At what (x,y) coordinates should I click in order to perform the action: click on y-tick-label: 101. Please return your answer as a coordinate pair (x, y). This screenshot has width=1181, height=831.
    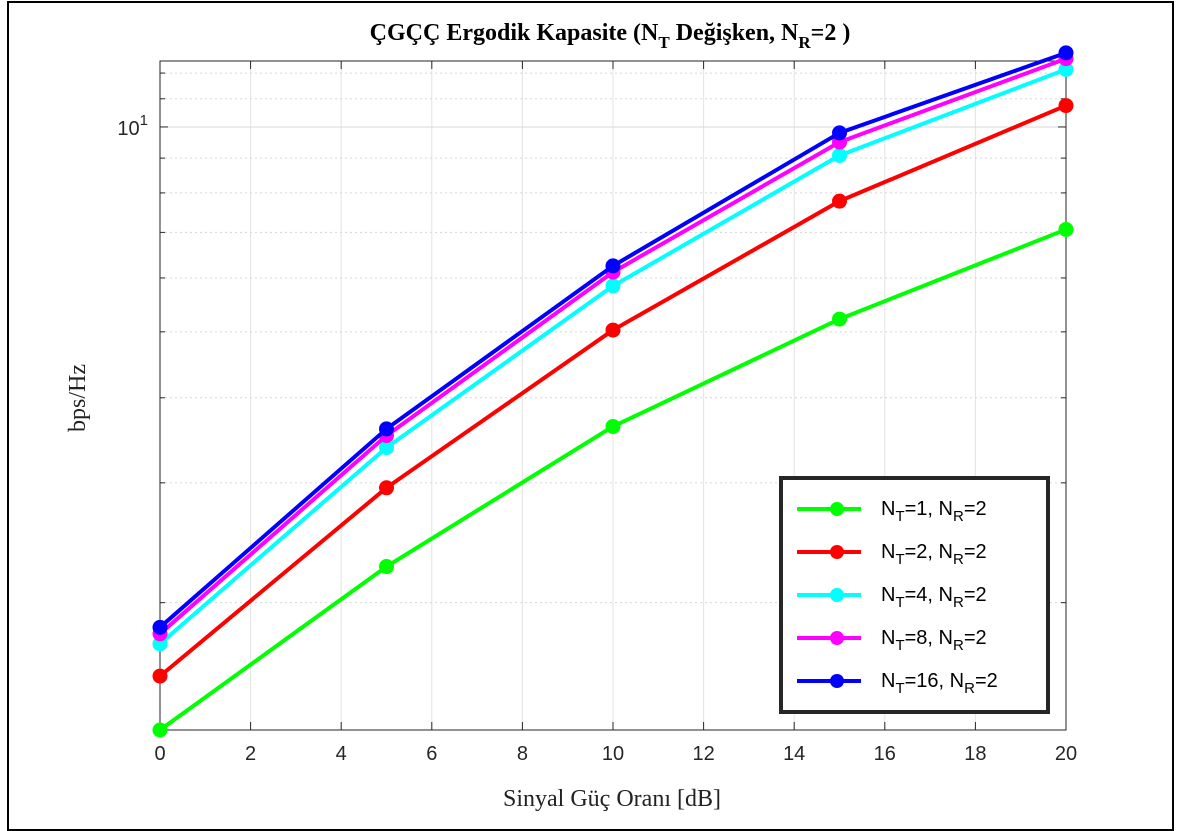
    Looking at the image, I should click on (132, 126).